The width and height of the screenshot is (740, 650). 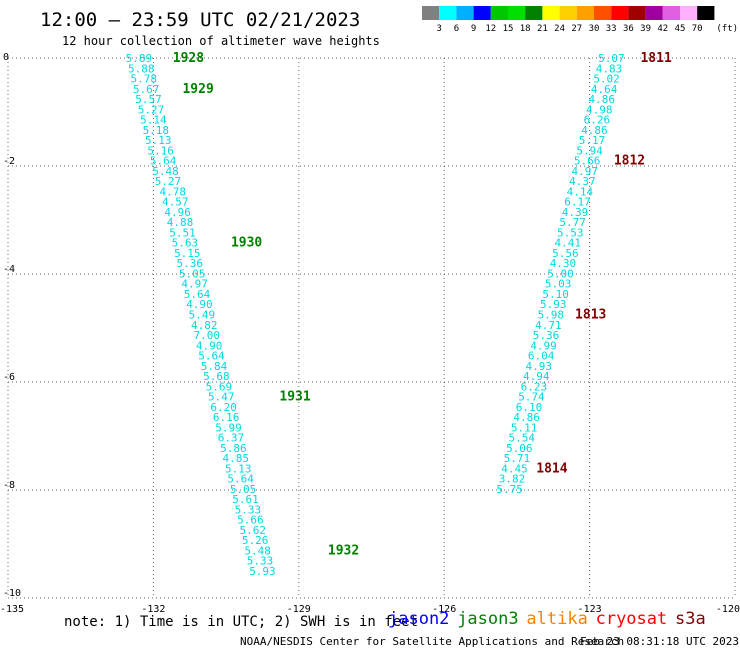 I want to click on wave-height-point: 5.13, so click(x=238, y=468).